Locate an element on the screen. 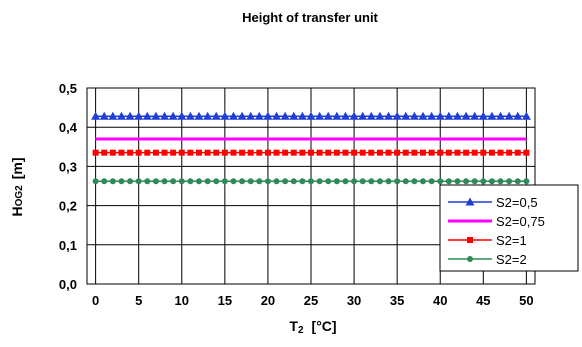  y-tick-label: 0,0 is located at coordinates (68, 284).